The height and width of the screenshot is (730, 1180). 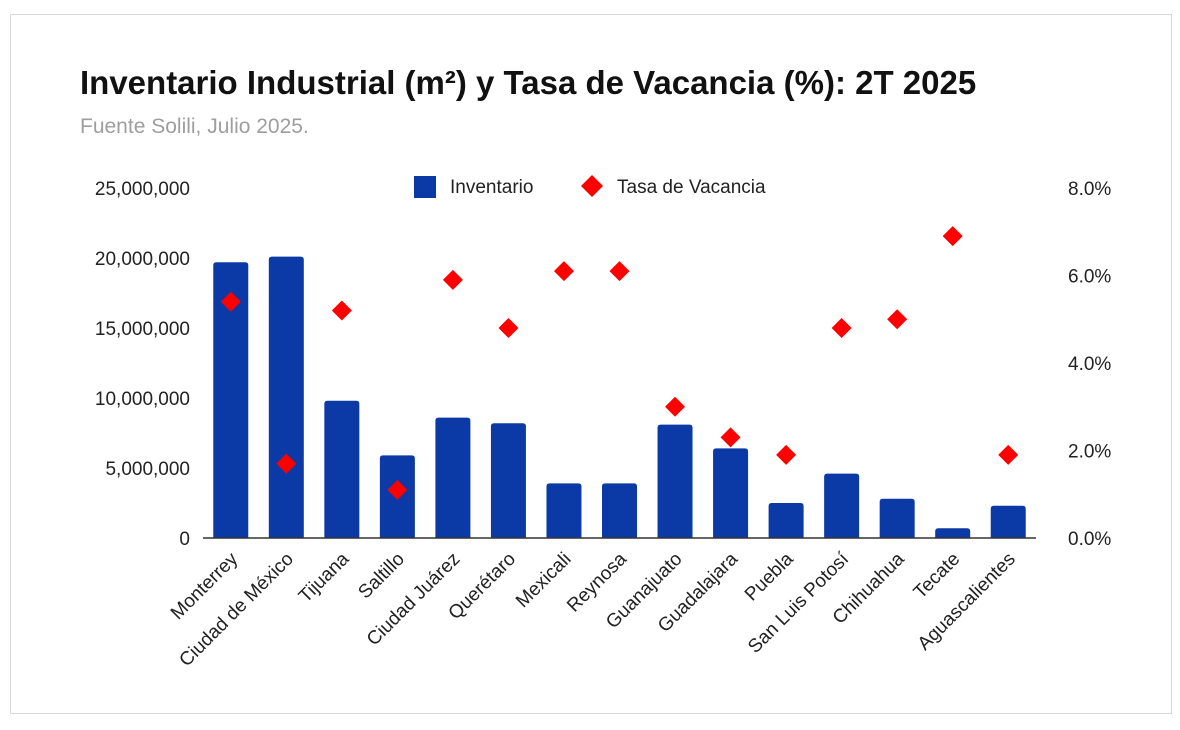 What do you see at coordinates (147, 469) in the screenshot?
I see `y-left-tick-label: 5,000,000` at bounding box center [147, 469].